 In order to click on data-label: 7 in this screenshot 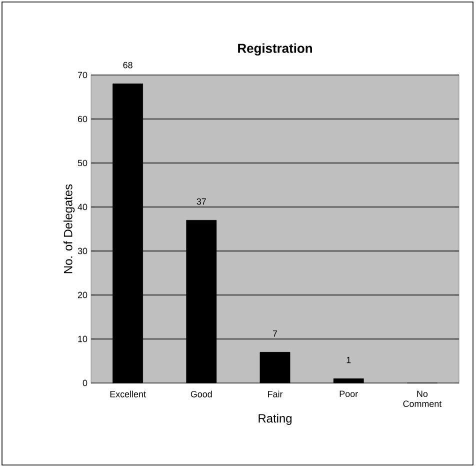, I will do `click(275, 333)`.